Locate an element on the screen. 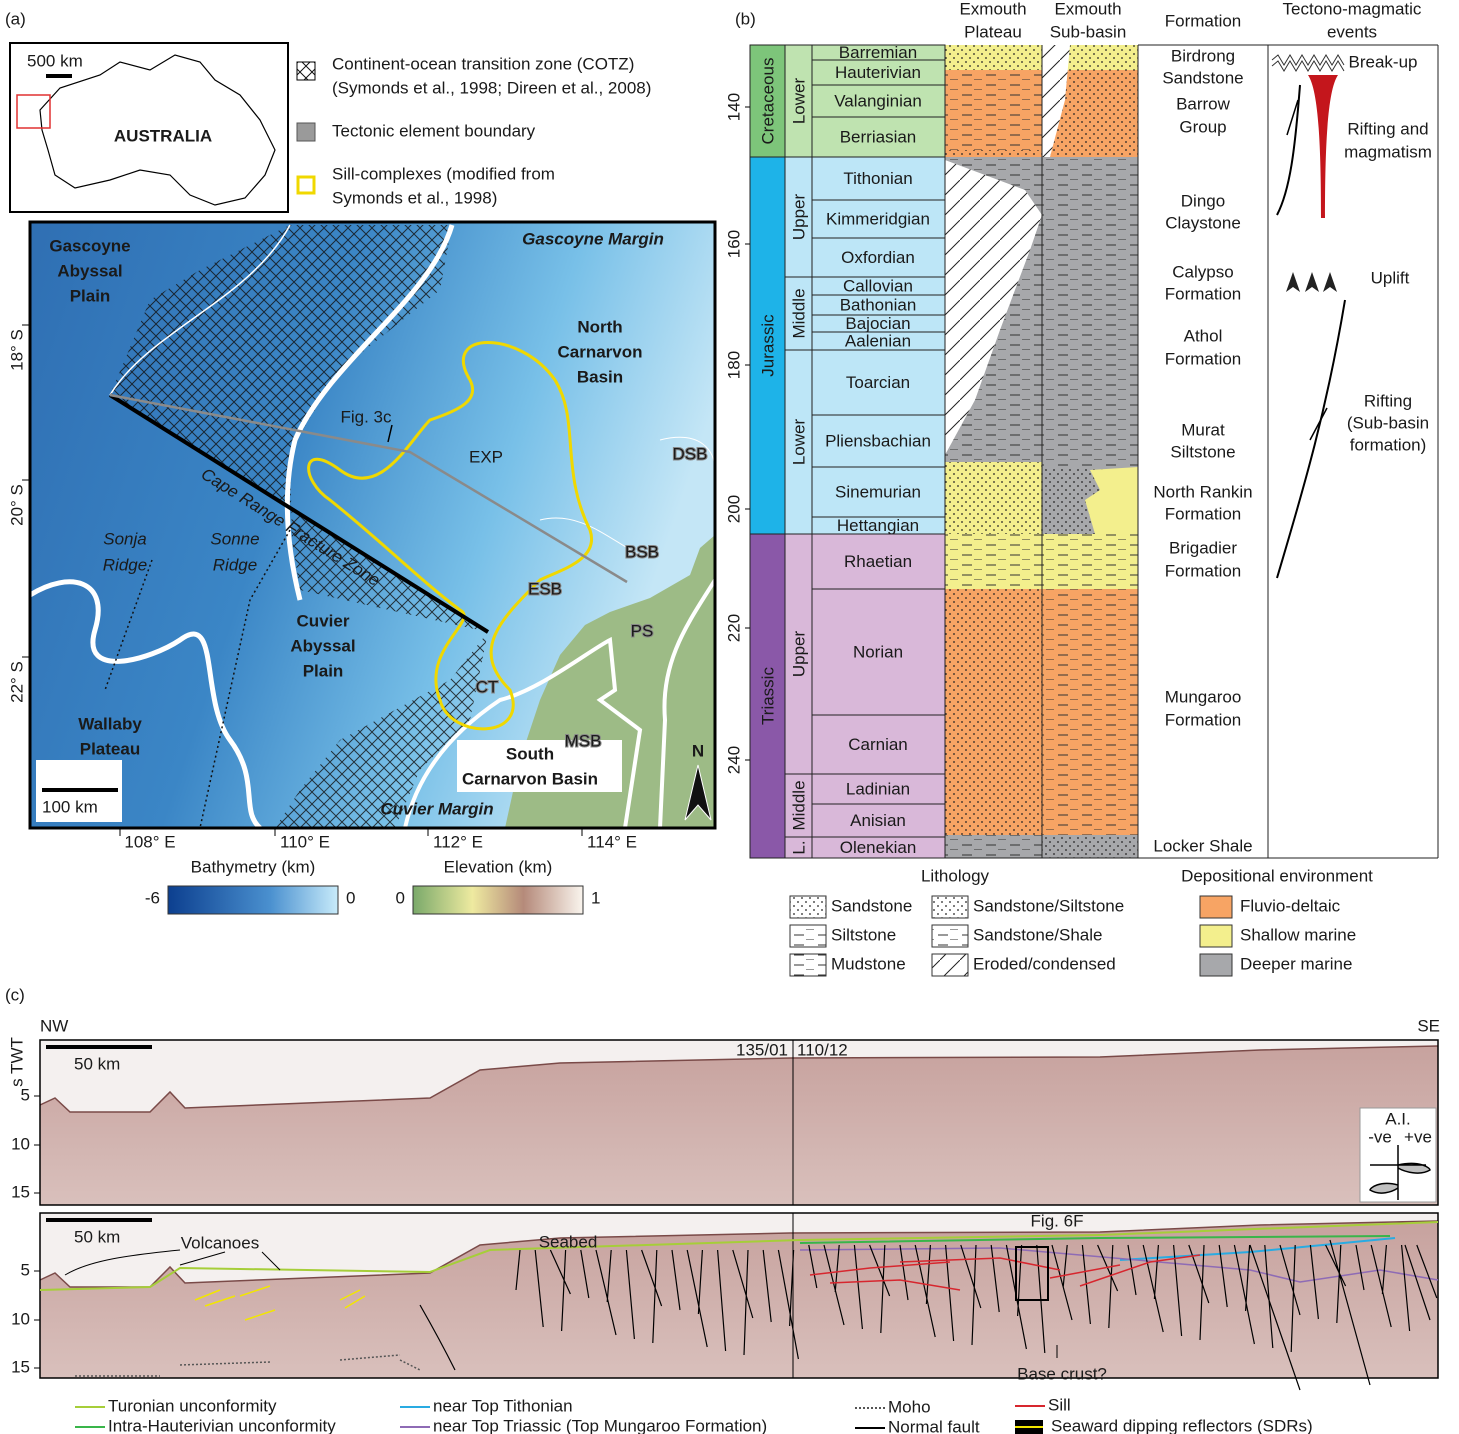 This screenshot has height=1434, width=1459. epoch-label: Lower is located at coordinates (798, 442).